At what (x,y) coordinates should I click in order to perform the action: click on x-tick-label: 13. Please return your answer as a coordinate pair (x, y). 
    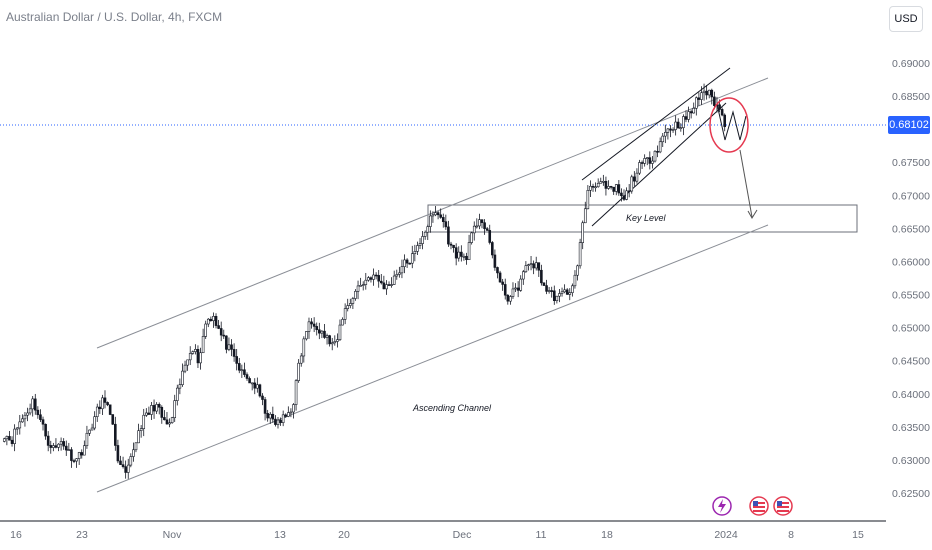
    Looking at the image, I should click on (280, 535).